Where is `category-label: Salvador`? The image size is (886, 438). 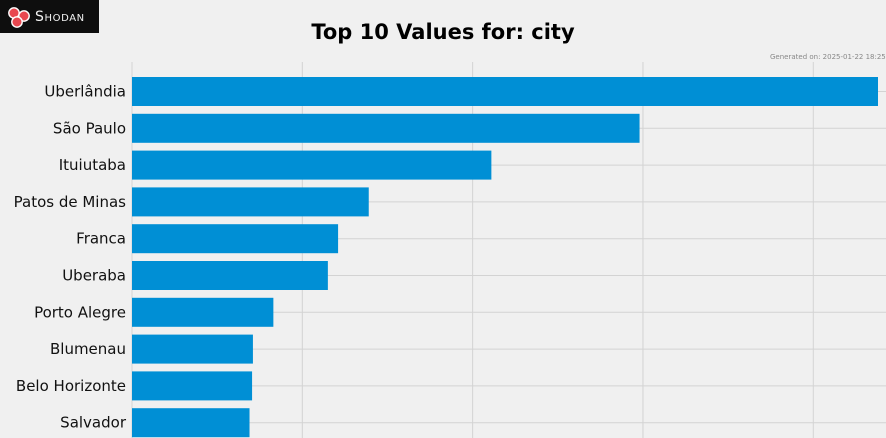
category-label: Salvador is located at coordinates (93, 423).